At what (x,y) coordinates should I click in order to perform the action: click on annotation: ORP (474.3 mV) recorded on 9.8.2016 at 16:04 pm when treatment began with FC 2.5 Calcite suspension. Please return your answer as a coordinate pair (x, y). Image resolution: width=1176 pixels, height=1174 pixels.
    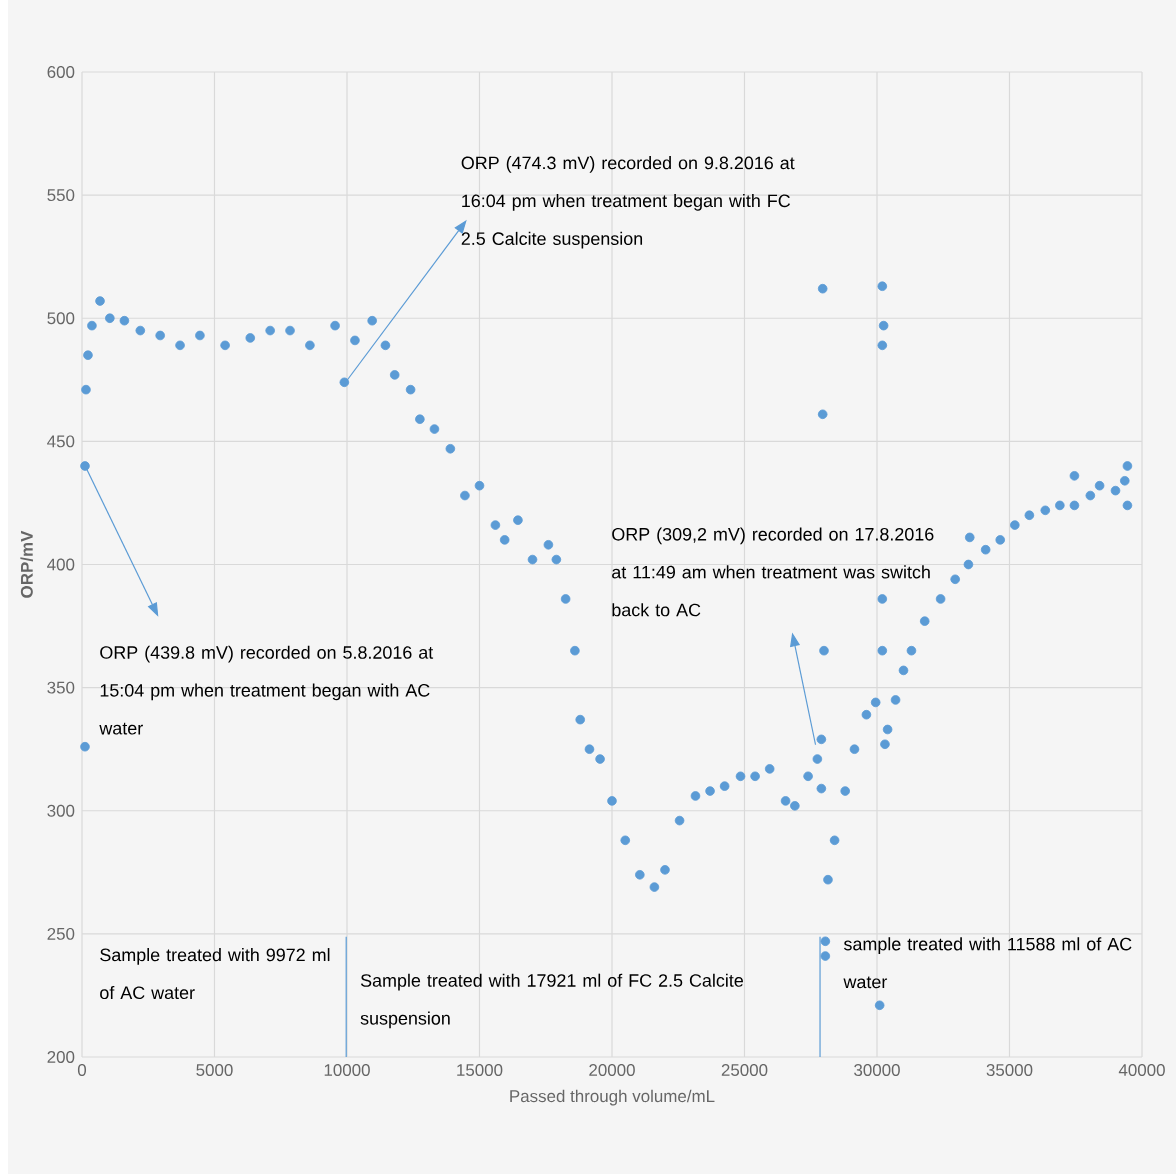
    Looking at the image, I should click on (628, 202).